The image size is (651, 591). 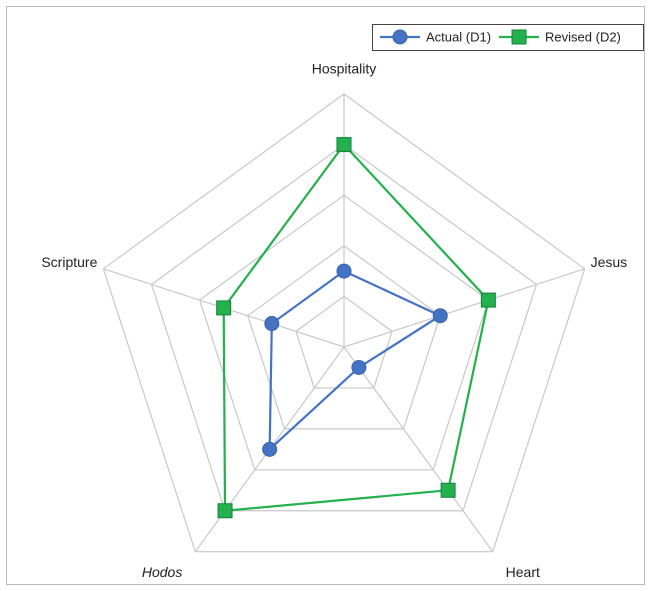 I want to click on series-line, so click(x=355, y=360).